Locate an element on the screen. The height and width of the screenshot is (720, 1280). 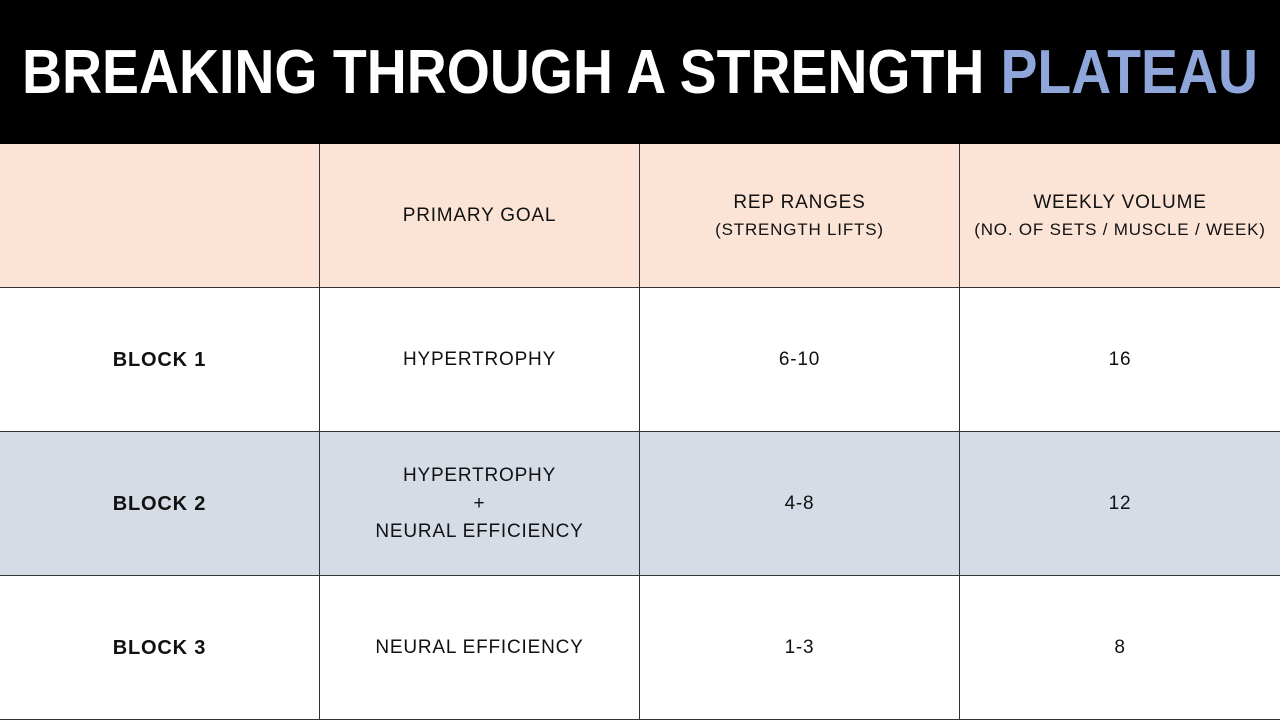
reps: 1-3 is located at coordinates (799, 647).